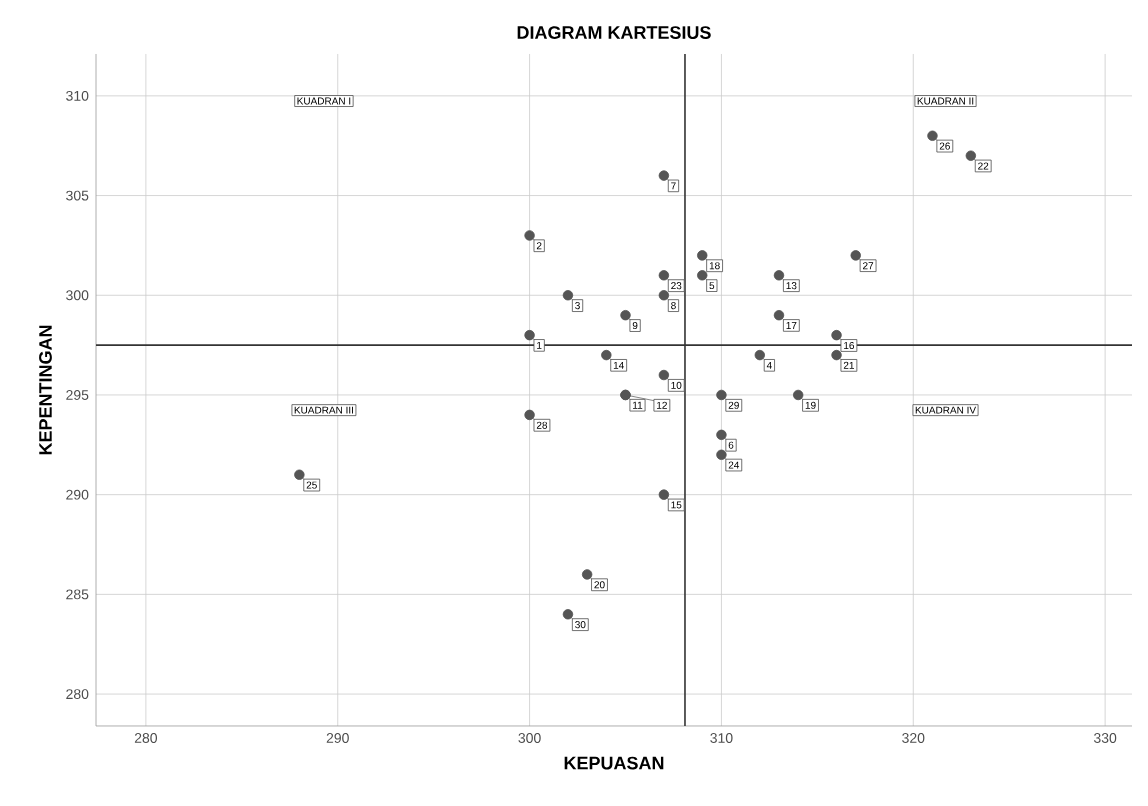 The image size is (1148, 806). Describe the element at coordinates (614, 32) in the screenshot. I see `chart-title: DIAGRAM KARTESIUS` at that location.